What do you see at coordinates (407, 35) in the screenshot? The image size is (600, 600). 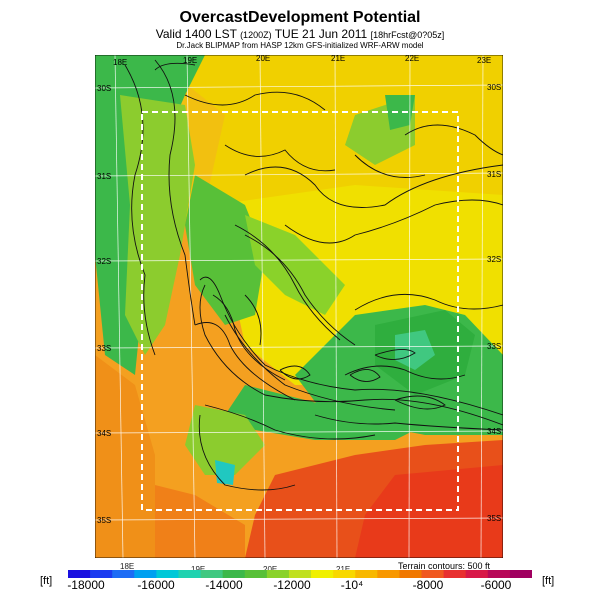 I see `forecast-note: [18hrFcst@0?05z]` at bounding box center [407, 35].